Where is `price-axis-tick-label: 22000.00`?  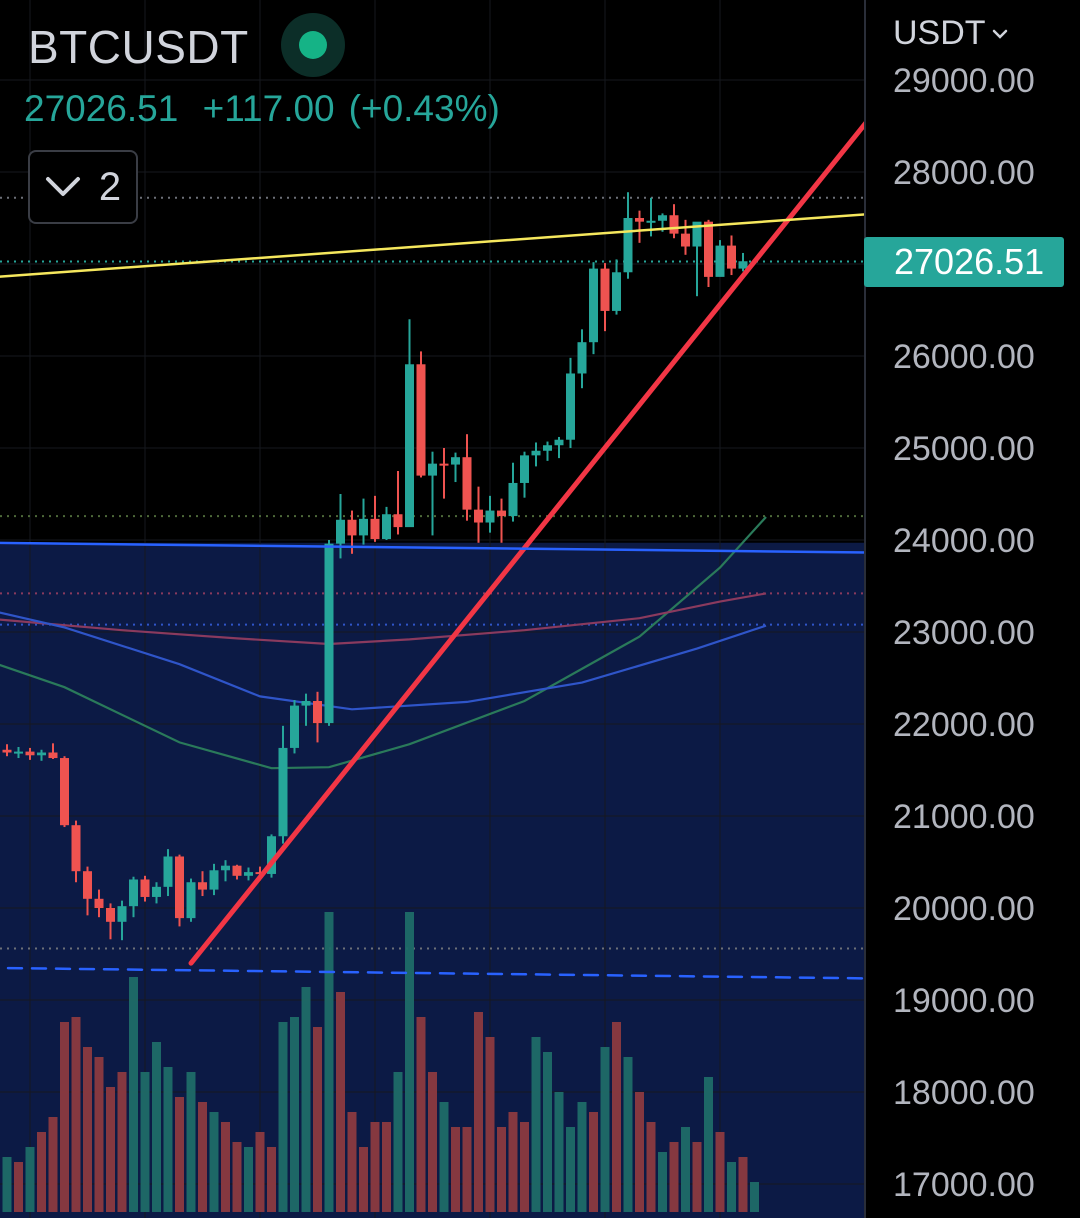 price-axis-tick-label: 22000.00 is located at coordinates (964, 725).